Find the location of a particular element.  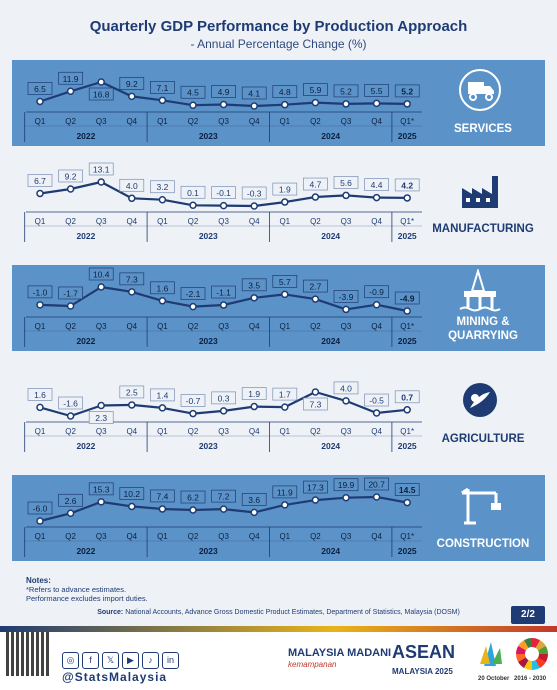

data-label: 17.3 is located at coordinates (315, 488).